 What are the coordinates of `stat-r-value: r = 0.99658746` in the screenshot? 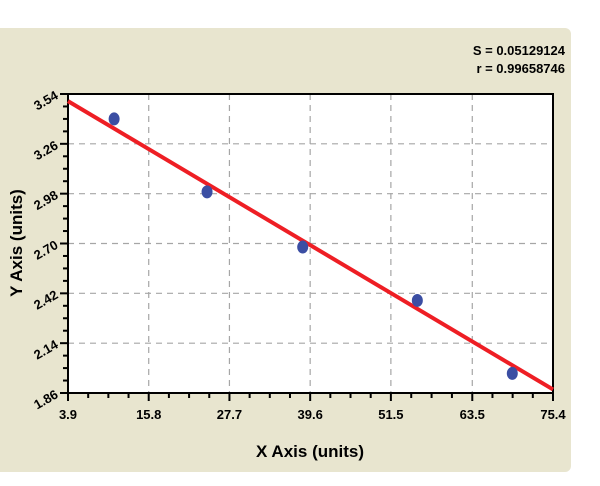 It's located at (520, 68).